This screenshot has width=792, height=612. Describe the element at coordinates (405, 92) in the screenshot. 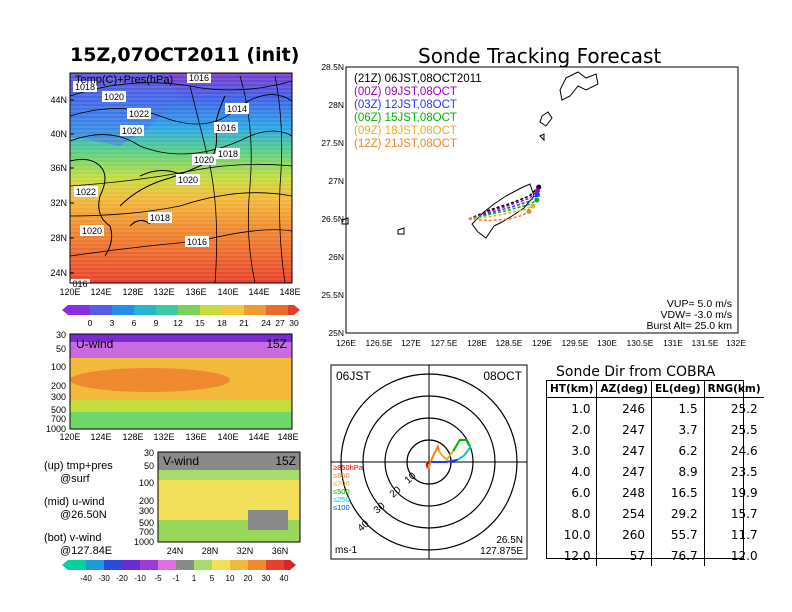

I see `forecast-time-label: (00Z) 09JST,08OCT` at that location.